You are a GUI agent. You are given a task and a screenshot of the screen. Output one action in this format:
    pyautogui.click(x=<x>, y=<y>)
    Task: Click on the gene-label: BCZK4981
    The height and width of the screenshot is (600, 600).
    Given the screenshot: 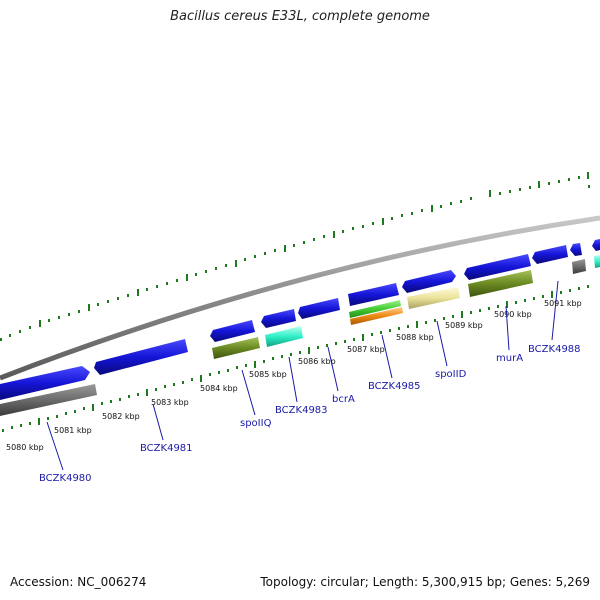 What is the action you would take?
    pyautogui.click(x=166, y=448)
    